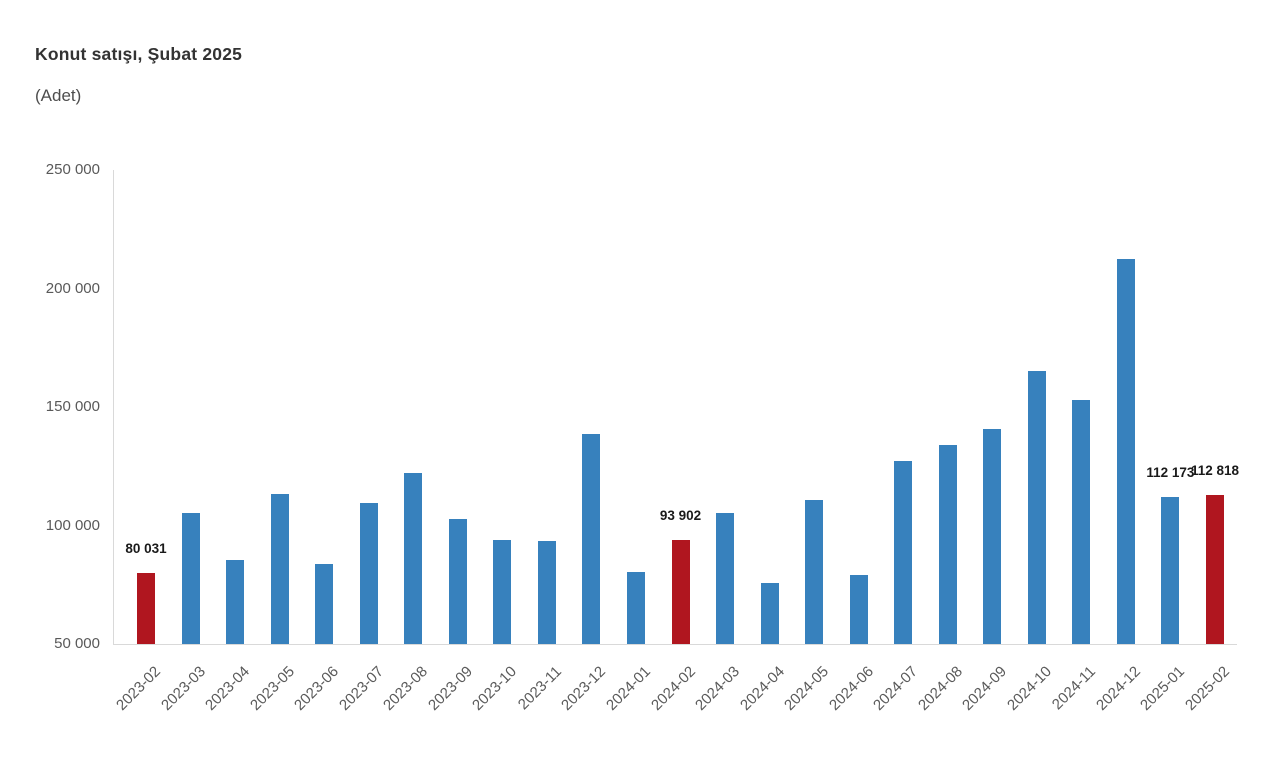 The image size is (1280, 763). I want to click on y-axis-line, so click(113, 407).